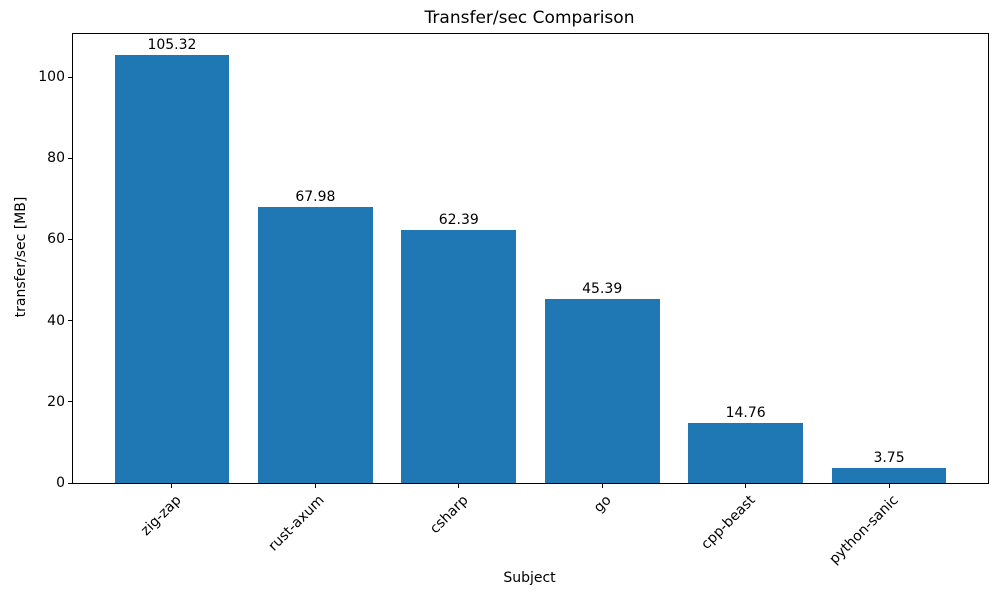 The height and width of the screenshot is (600, 1000). Describe the element at coordinates (728, 522) in the screenshot. I see `x-tick-label: cpp-beast` at that location.